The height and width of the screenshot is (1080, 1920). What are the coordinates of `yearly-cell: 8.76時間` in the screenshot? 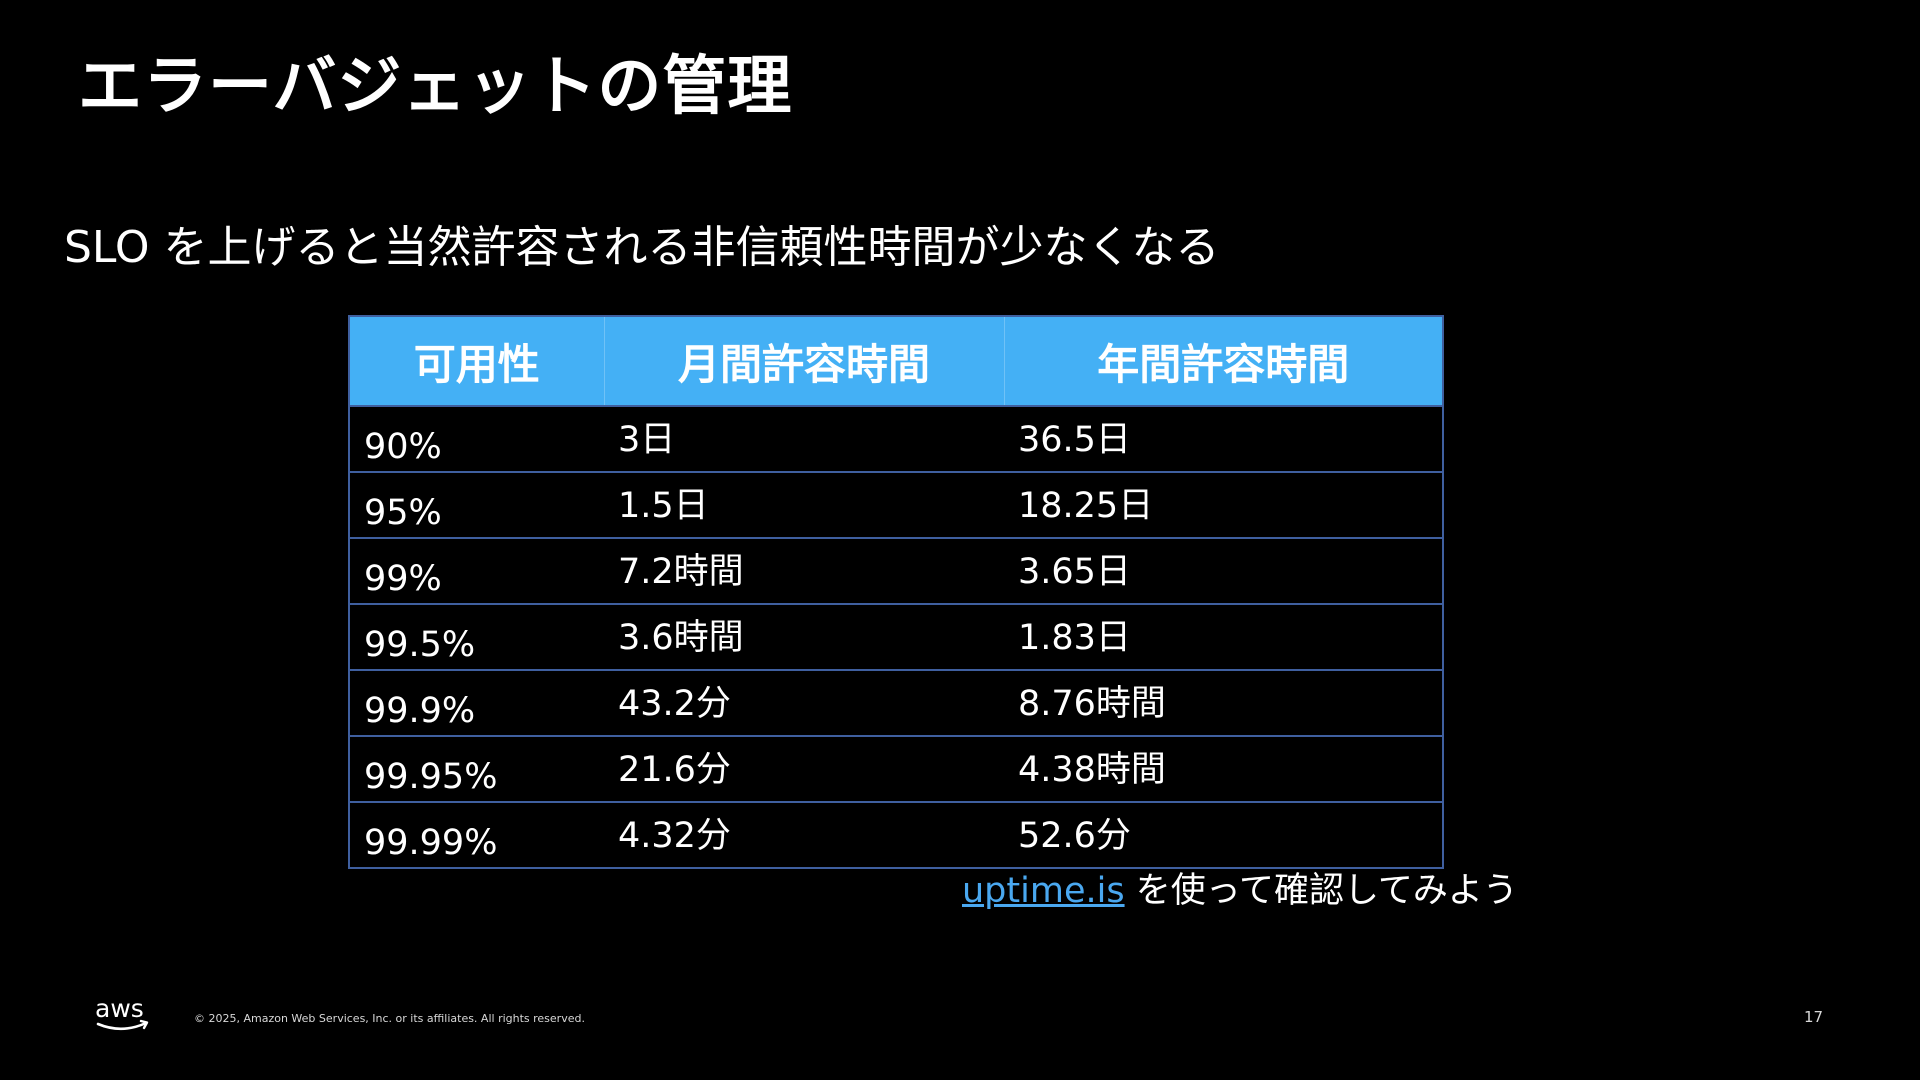 It's located at (1224, 703).